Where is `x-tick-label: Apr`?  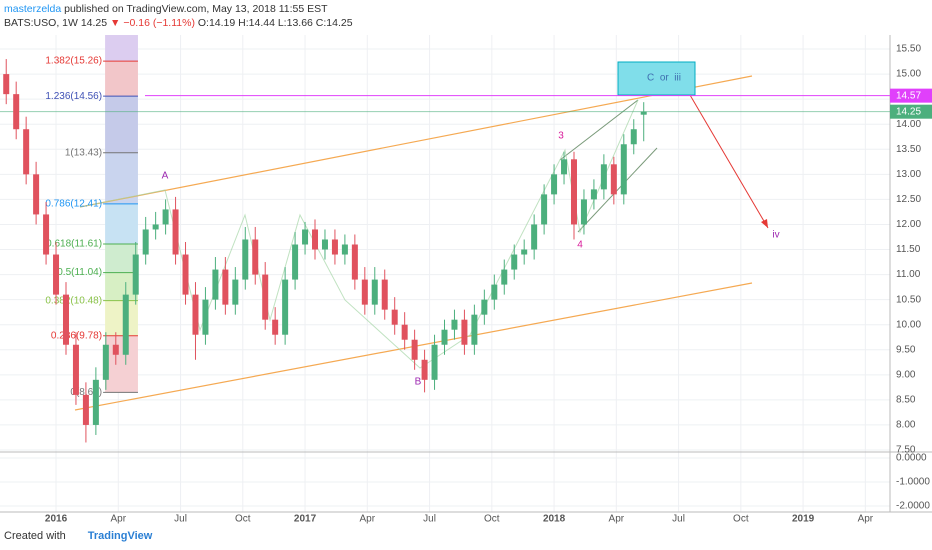
x-tick-label: Apr is located at coordinates (119, 519).